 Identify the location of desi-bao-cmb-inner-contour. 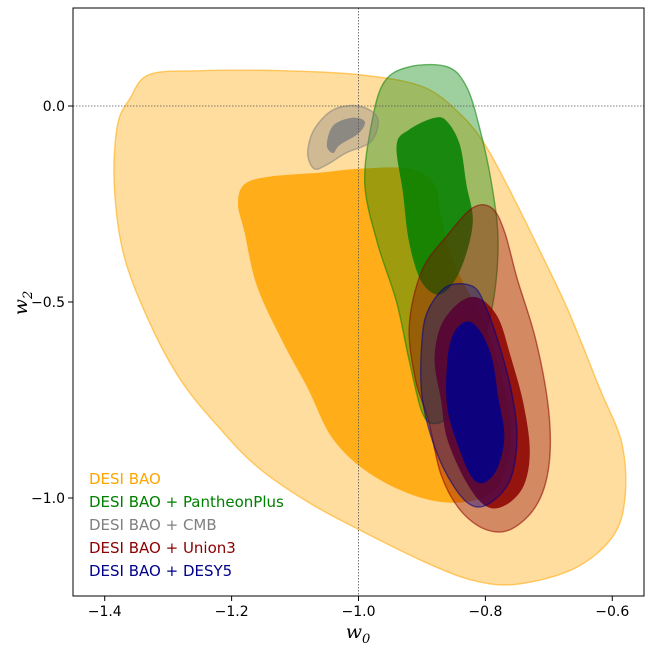
(346, 135).